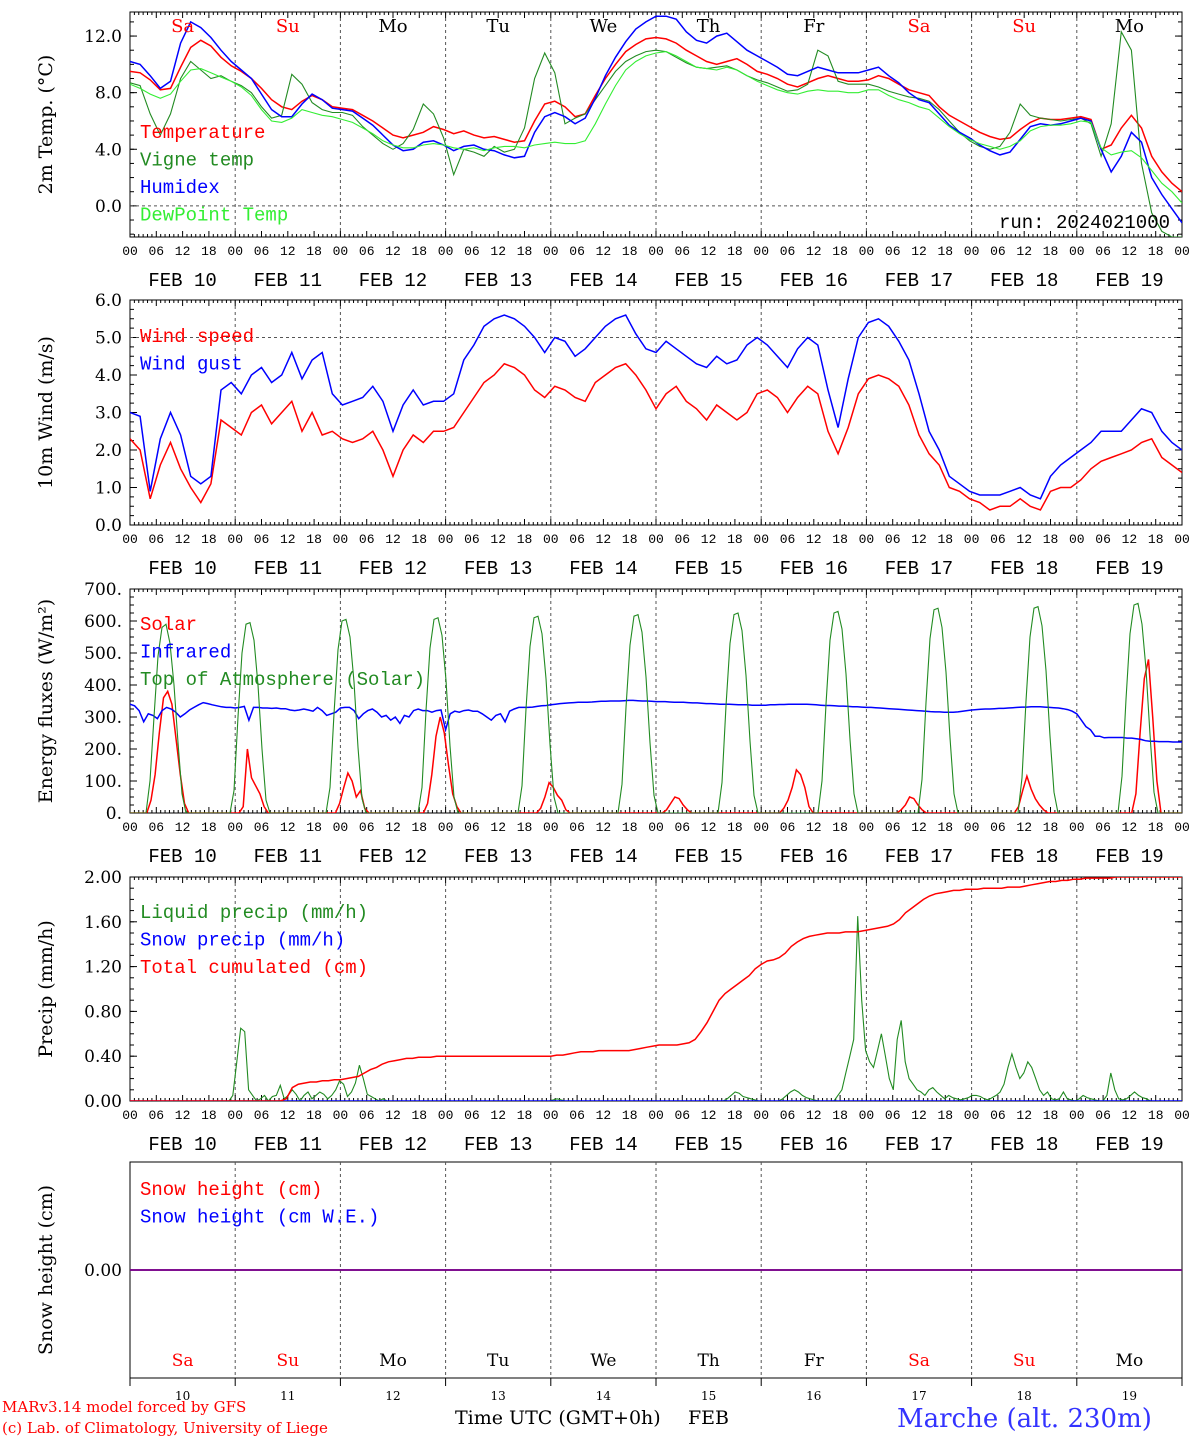  I want to click on legend-entry: Snow precip (mm/h), so click(242, 941).